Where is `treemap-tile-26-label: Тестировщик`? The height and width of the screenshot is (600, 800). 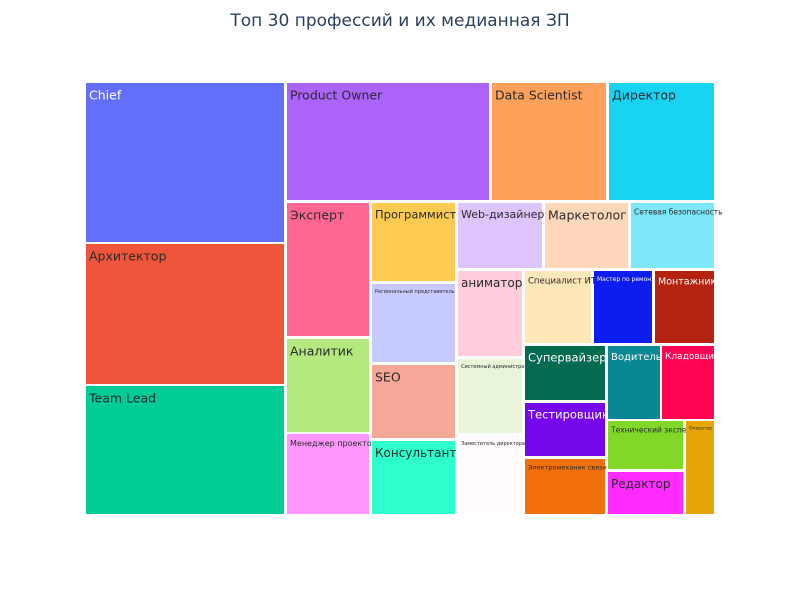
treemap-tile-26-label: Тестировщик is located at coordinates (568, 415).